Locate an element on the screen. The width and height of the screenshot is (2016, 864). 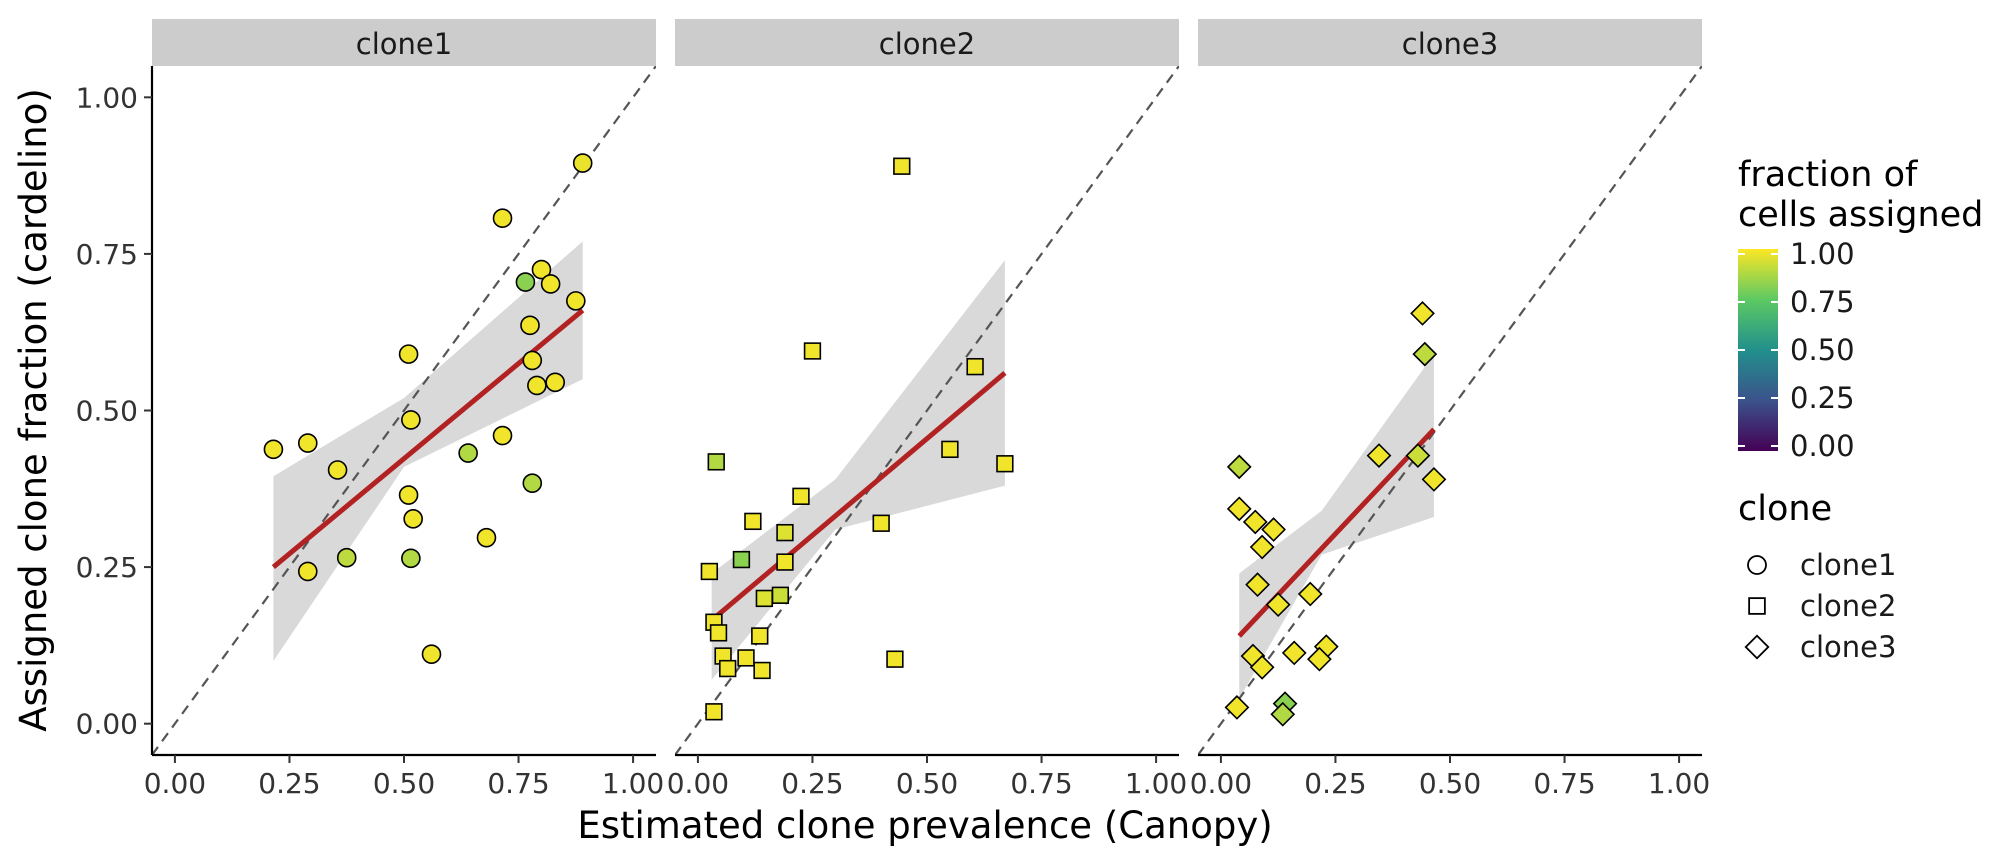
facet-strip-label: clone3 is located at coordinates (1450, 44).